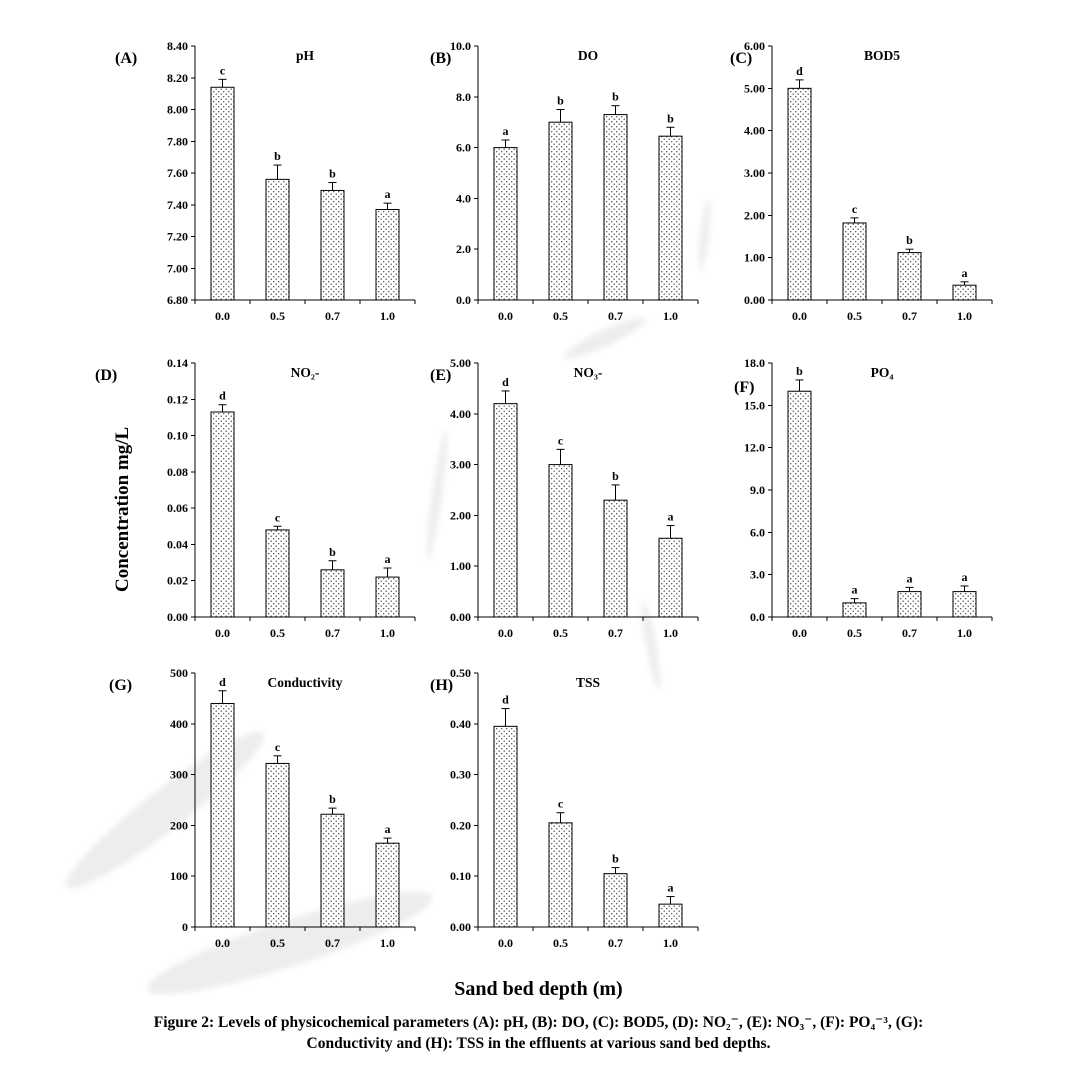 The width and height of the screenshot is (1077, 1072). I want to click on y-tick-label: 0.06, so click(177, 508).